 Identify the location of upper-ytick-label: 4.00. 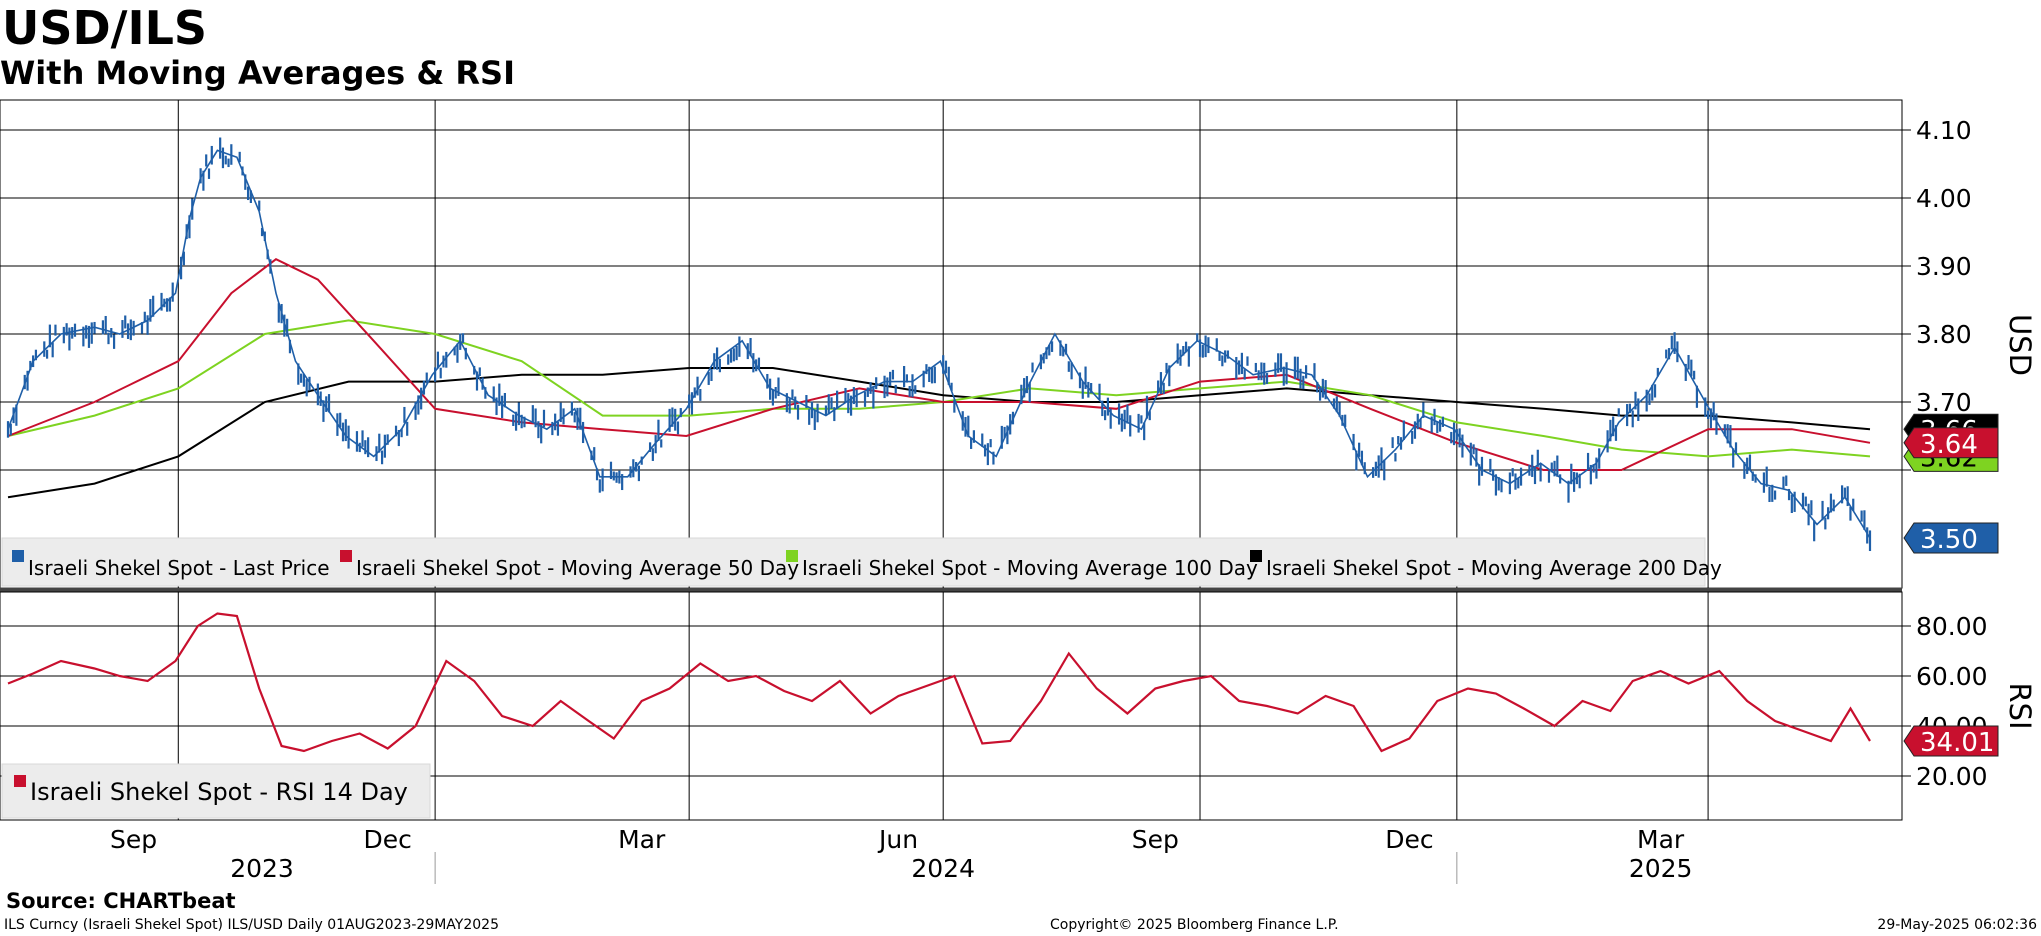
(1944, 198).